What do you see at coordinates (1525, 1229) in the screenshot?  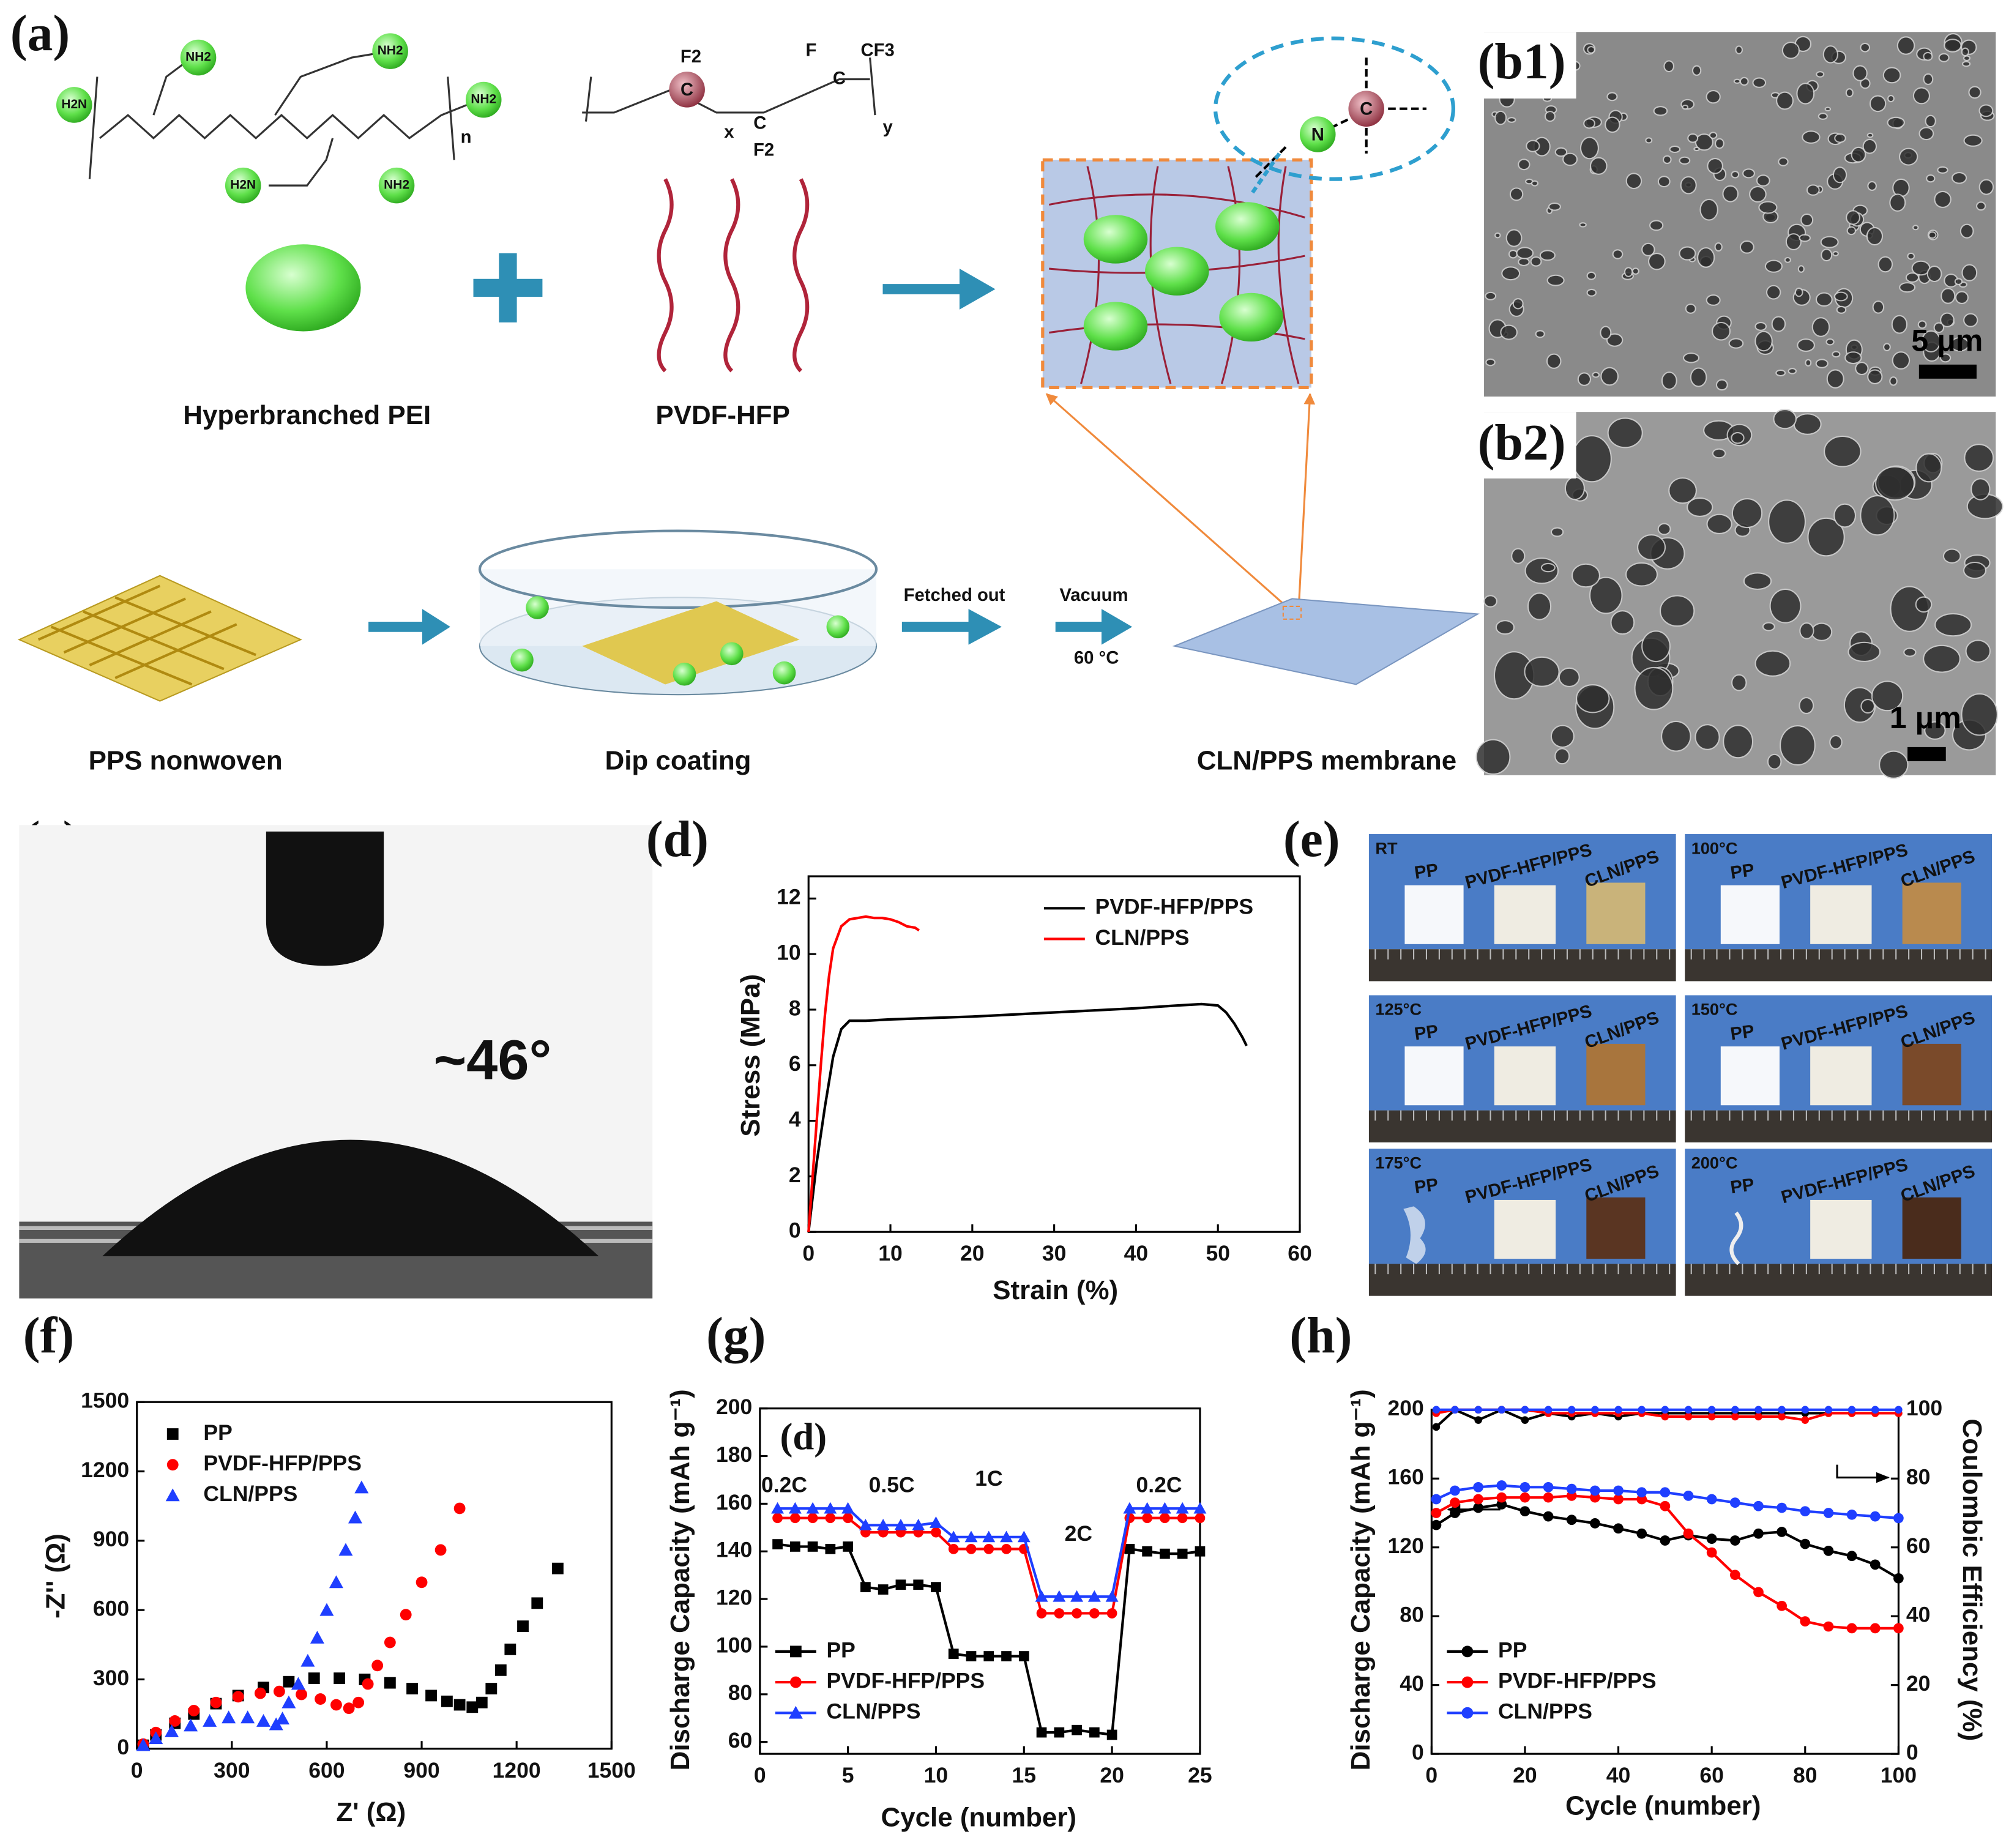 I see `sample-pvdf` at bounding box center [1525, 1229].